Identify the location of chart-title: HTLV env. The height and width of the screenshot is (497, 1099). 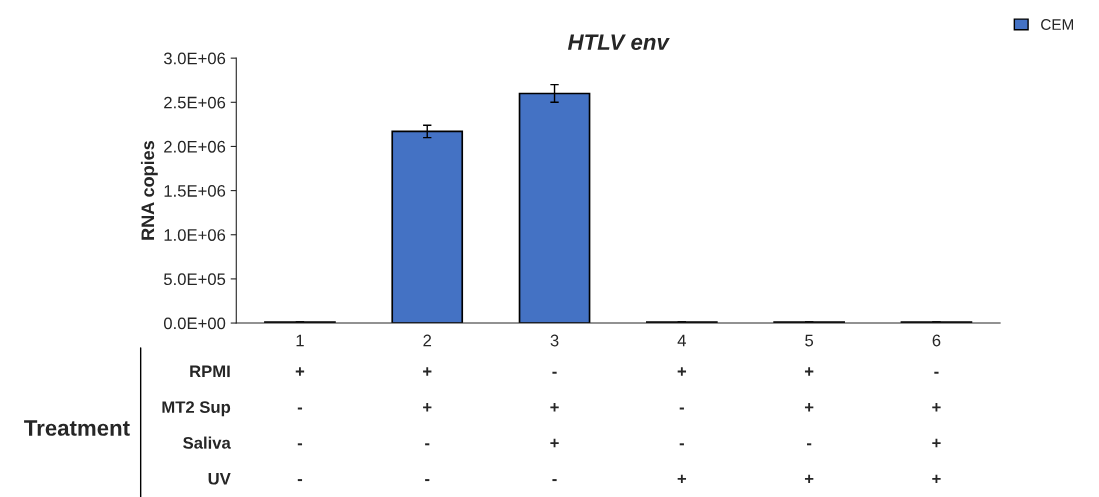
(618, 42).